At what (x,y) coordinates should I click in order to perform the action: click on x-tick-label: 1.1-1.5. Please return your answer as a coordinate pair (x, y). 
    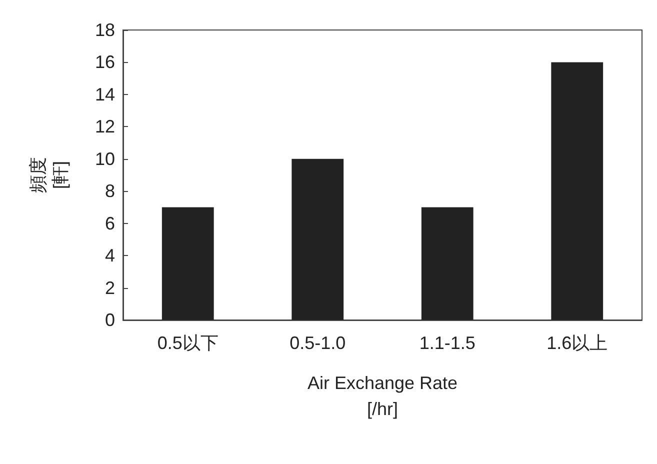
    Looking at the image, I should click on (447, 343).